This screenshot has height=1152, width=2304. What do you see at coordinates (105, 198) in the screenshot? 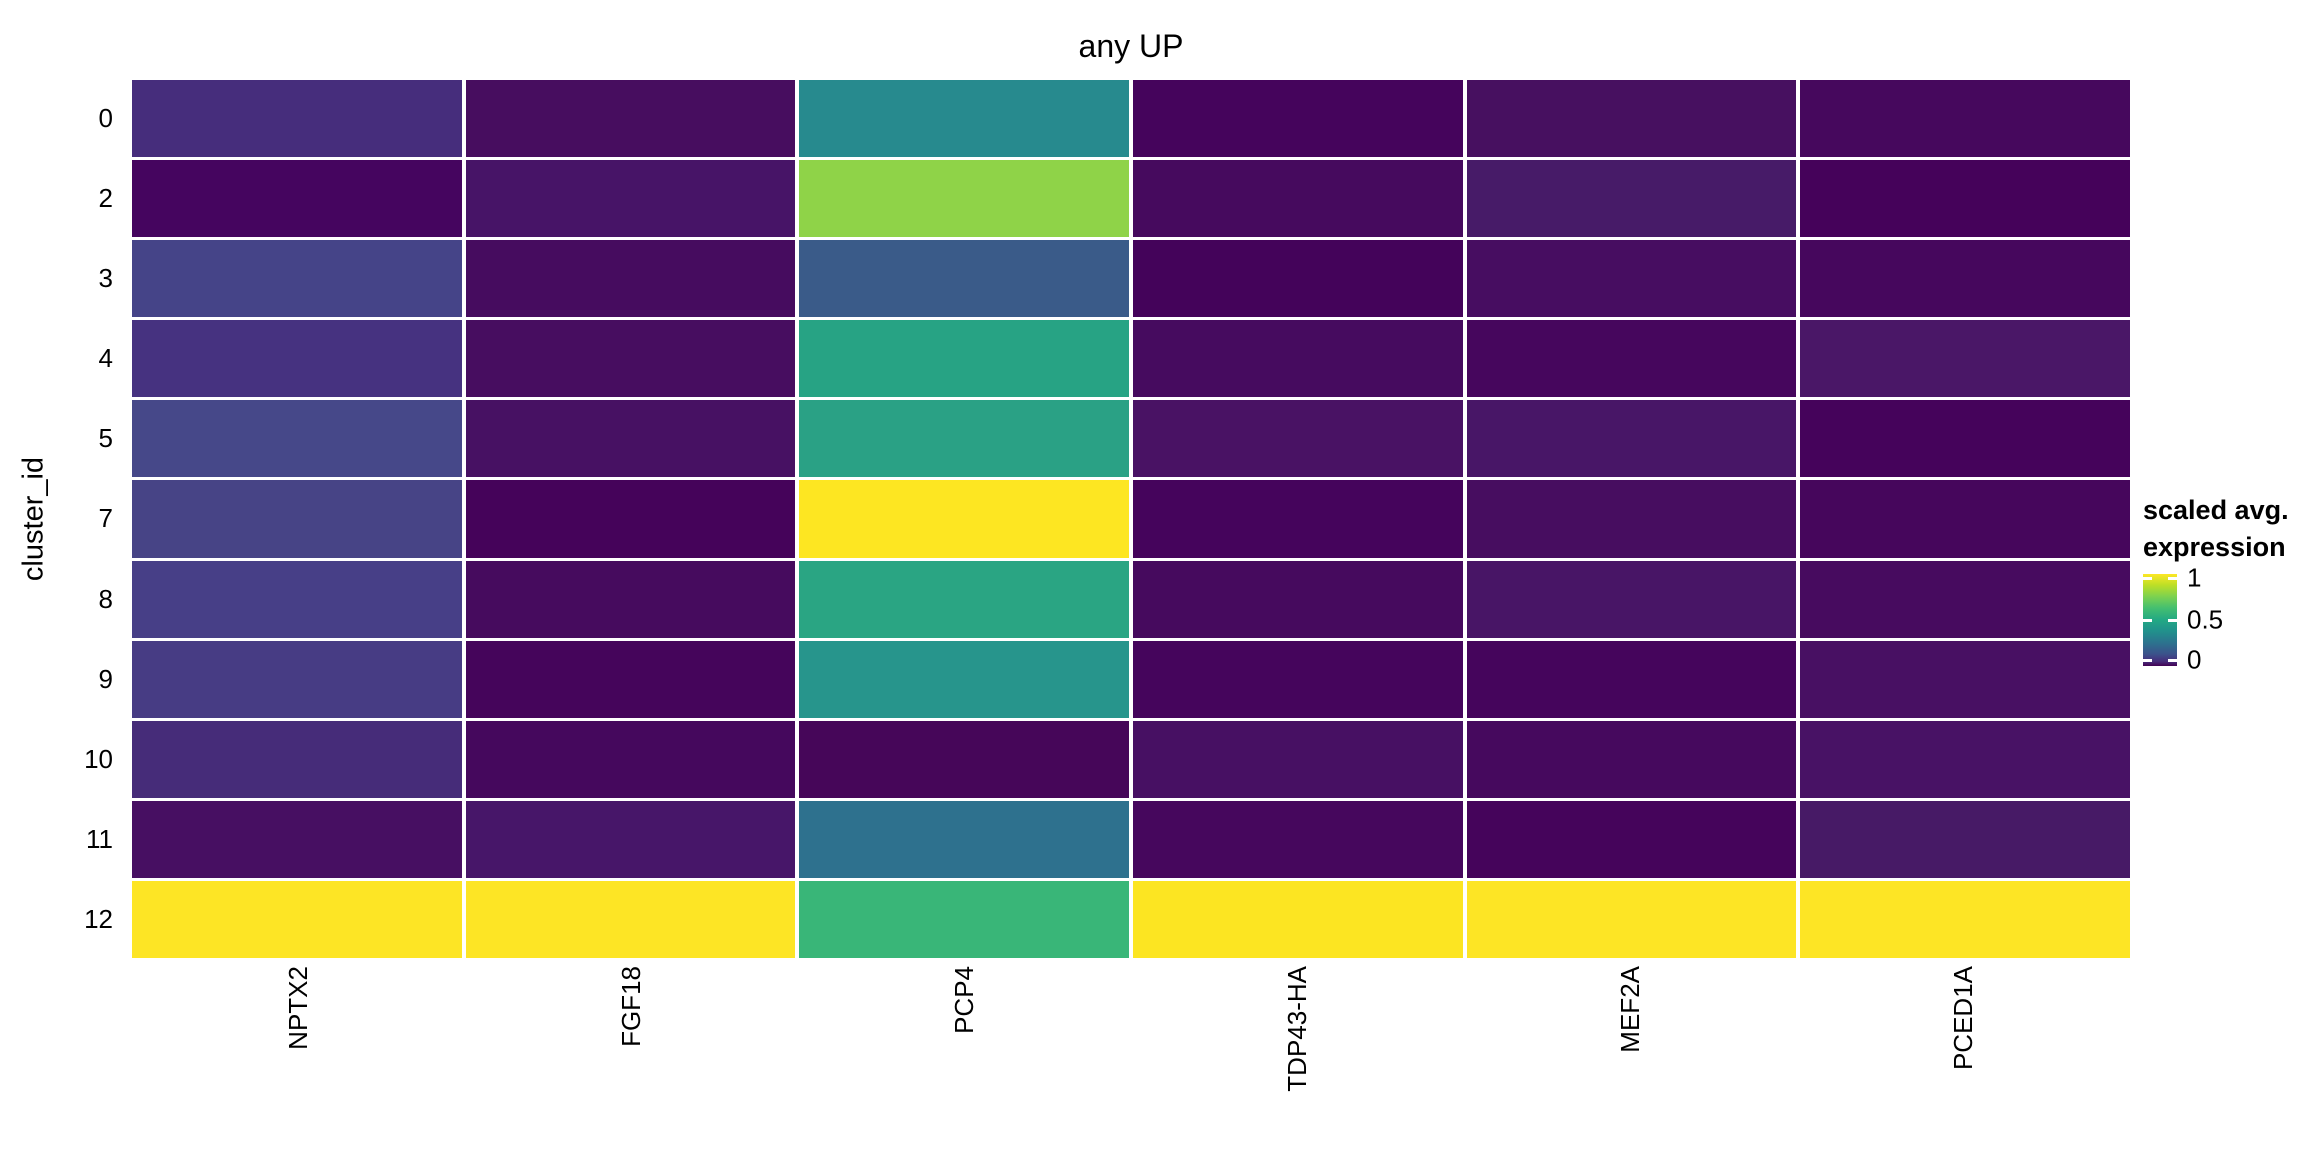
I see `y-tick-label: 2` at bounding box center [105, 198].